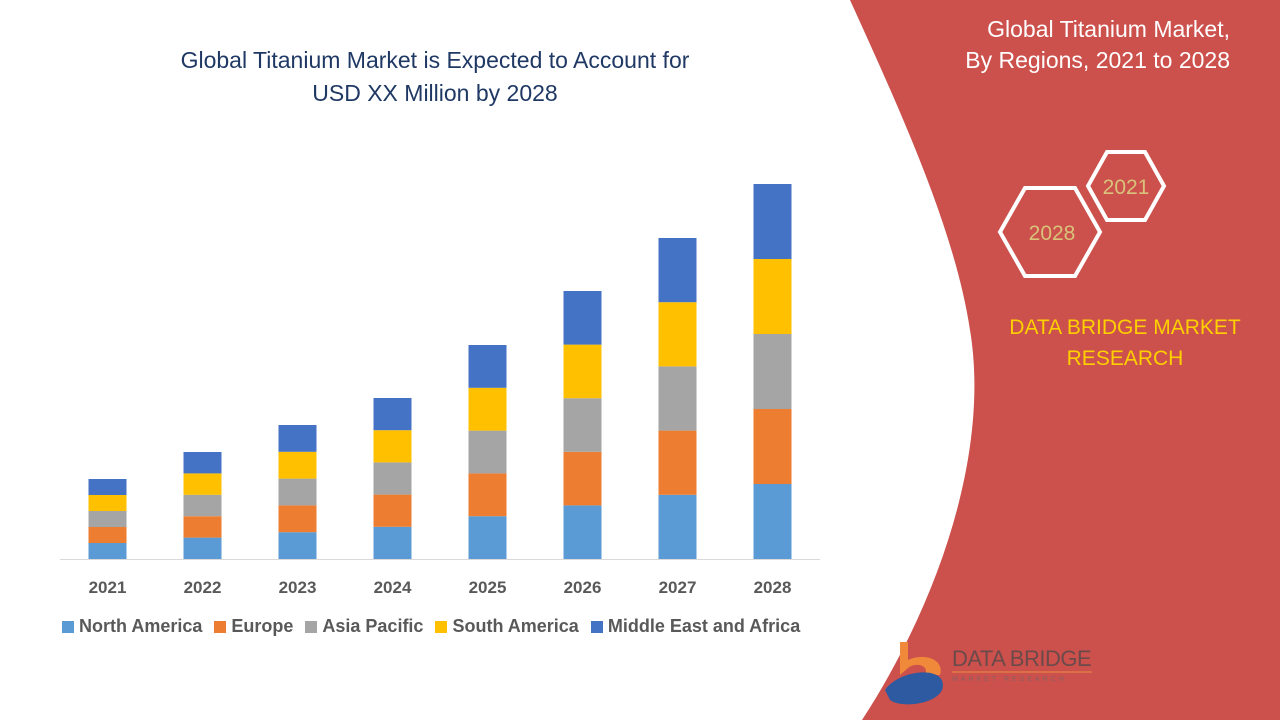 This screenshot has height=720, width=1280. Describe the element at coordinates (262, 626) in the screenshot. I see `legend-label: Europe` at that location.